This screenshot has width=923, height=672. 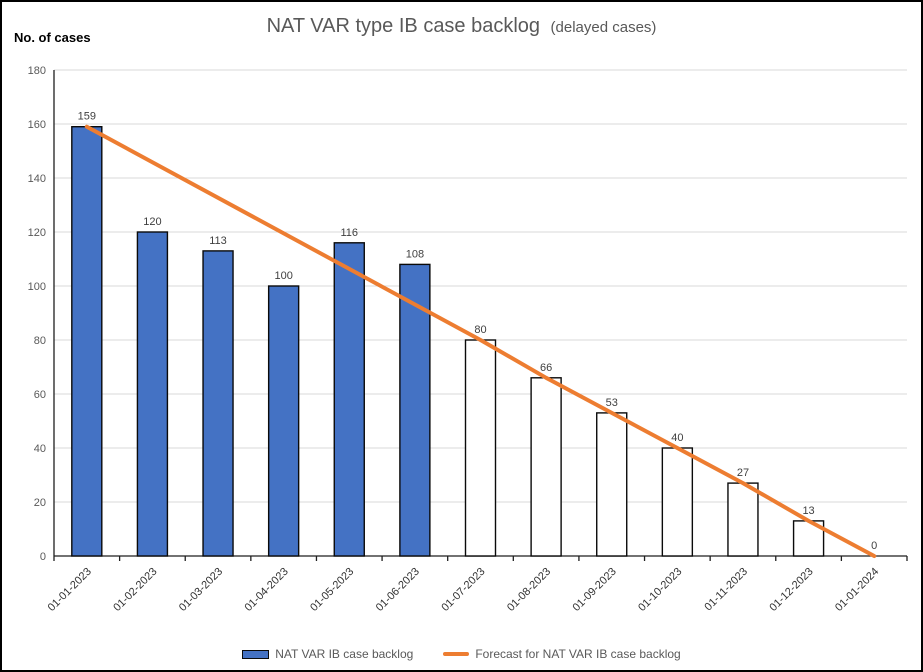 What do you see at coordinates (218, 241) in the screenshot?
I see `data-label: 113` at bounding box center [218, 241].